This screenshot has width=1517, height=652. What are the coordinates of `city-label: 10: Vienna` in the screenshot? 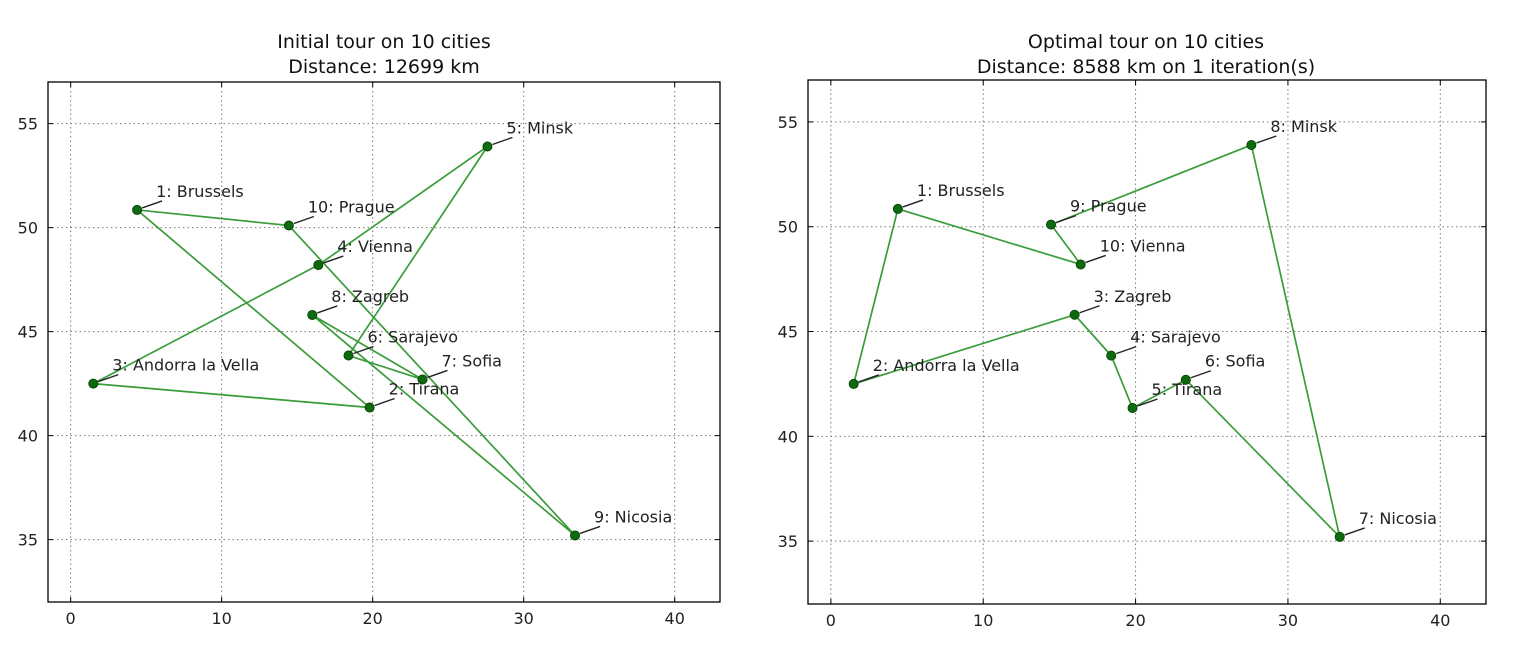 It's located at (1143, 245).